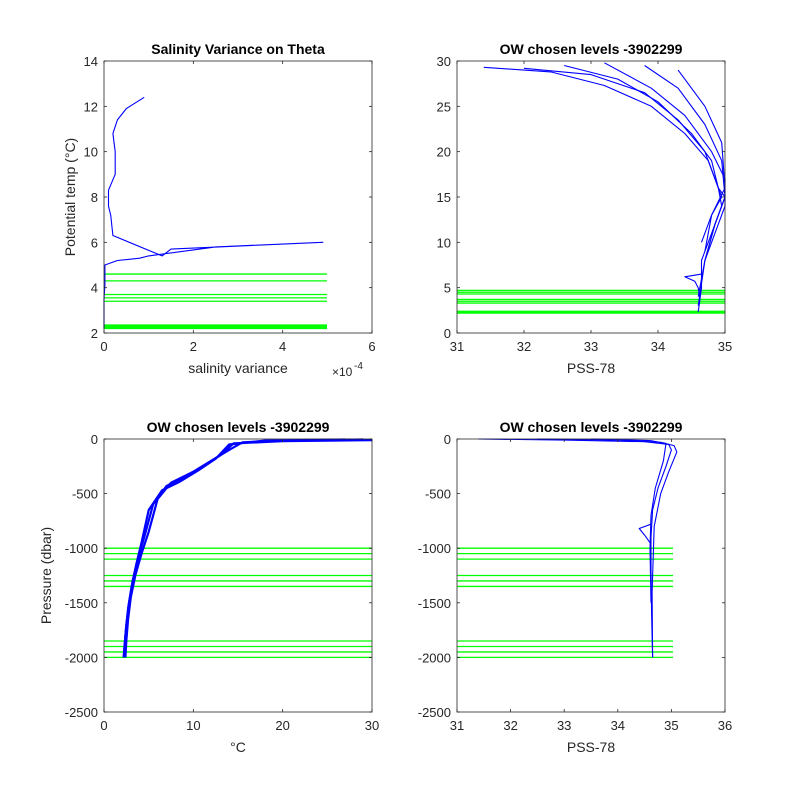 The height and width of the screenshot is (800, 800). I want to click on temp-pres-y-tick-label: -1500, so click(81, 603).